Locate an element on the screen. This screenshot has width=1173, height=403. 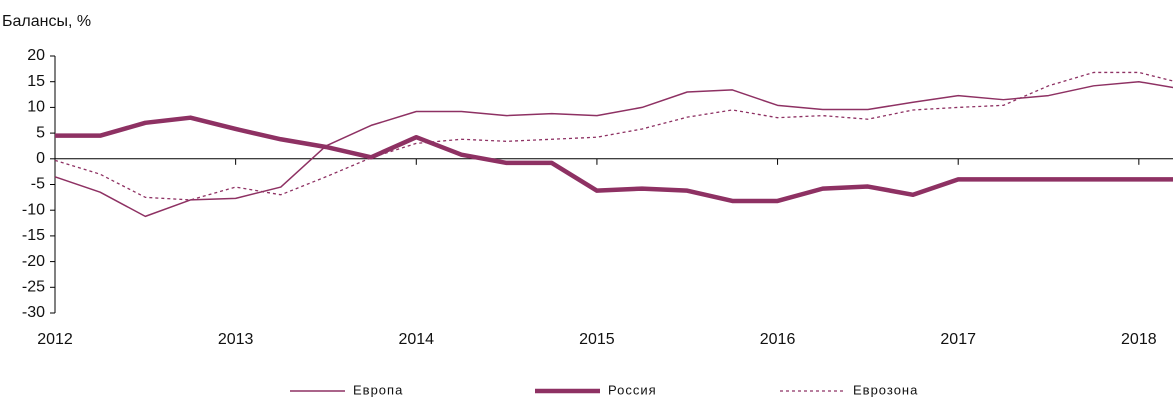
y-tick-label: -25 is located at coordinates (33, 287).